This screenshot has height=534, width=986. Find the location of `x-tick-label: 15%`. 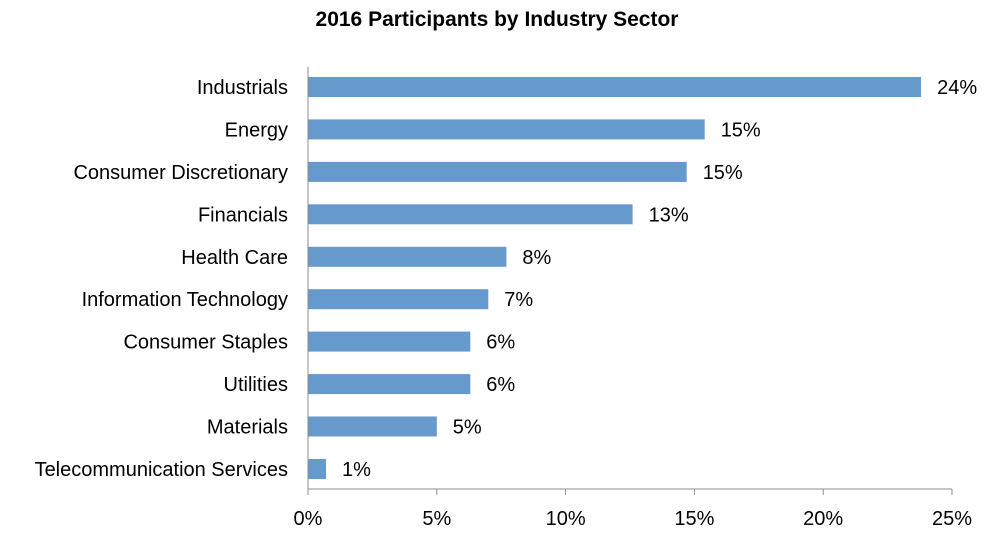

x-tick-label: 15% is located at coordinates (694, 519).